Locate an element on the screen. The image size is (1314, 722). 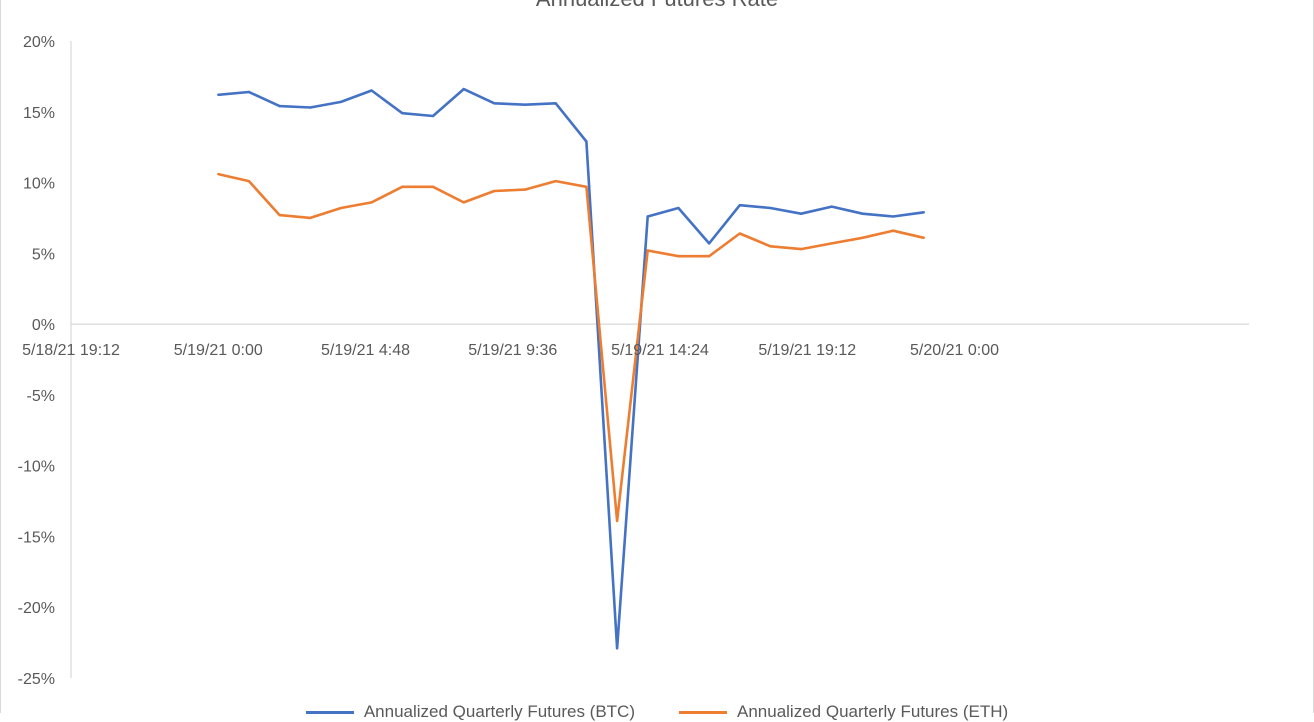
legend-label-btc: Annualized Quarterly Futures (BTC) is located at coordinates (499, 711).